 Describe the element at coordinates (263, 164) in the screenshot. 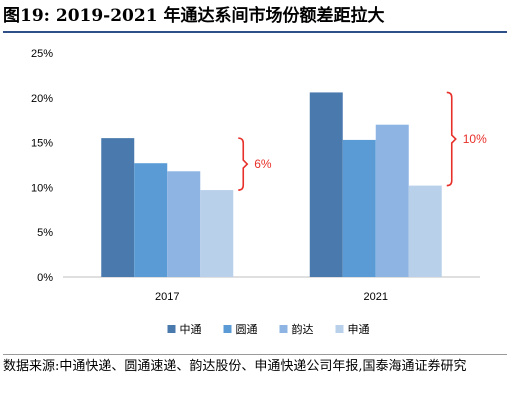

I see `annotation-label: 6%` at that location.